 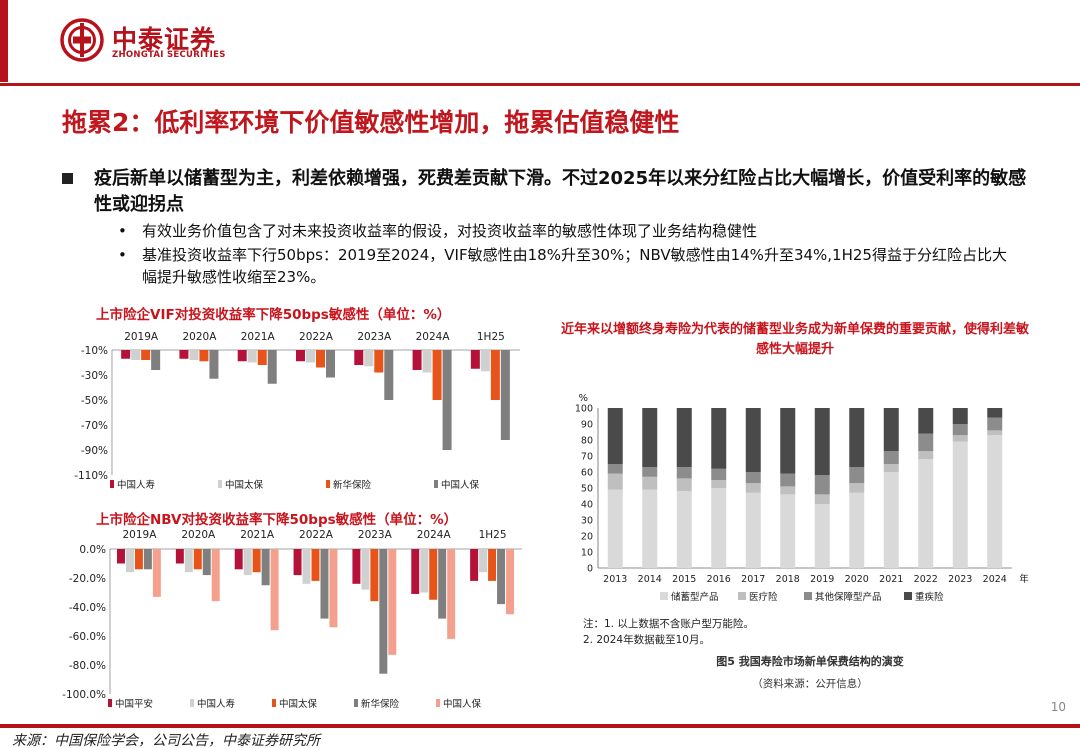 I want to click on y-tick-label: -50%, so click(x=94, y=401).